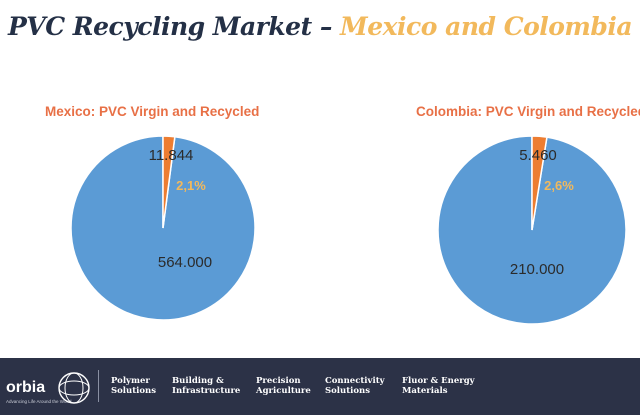 Image resolution: width=640 pixels, height=415 pixels. Describe the element at coordinates (425, 391) in the screenshot. I see `segment-line: Materials` at that location.